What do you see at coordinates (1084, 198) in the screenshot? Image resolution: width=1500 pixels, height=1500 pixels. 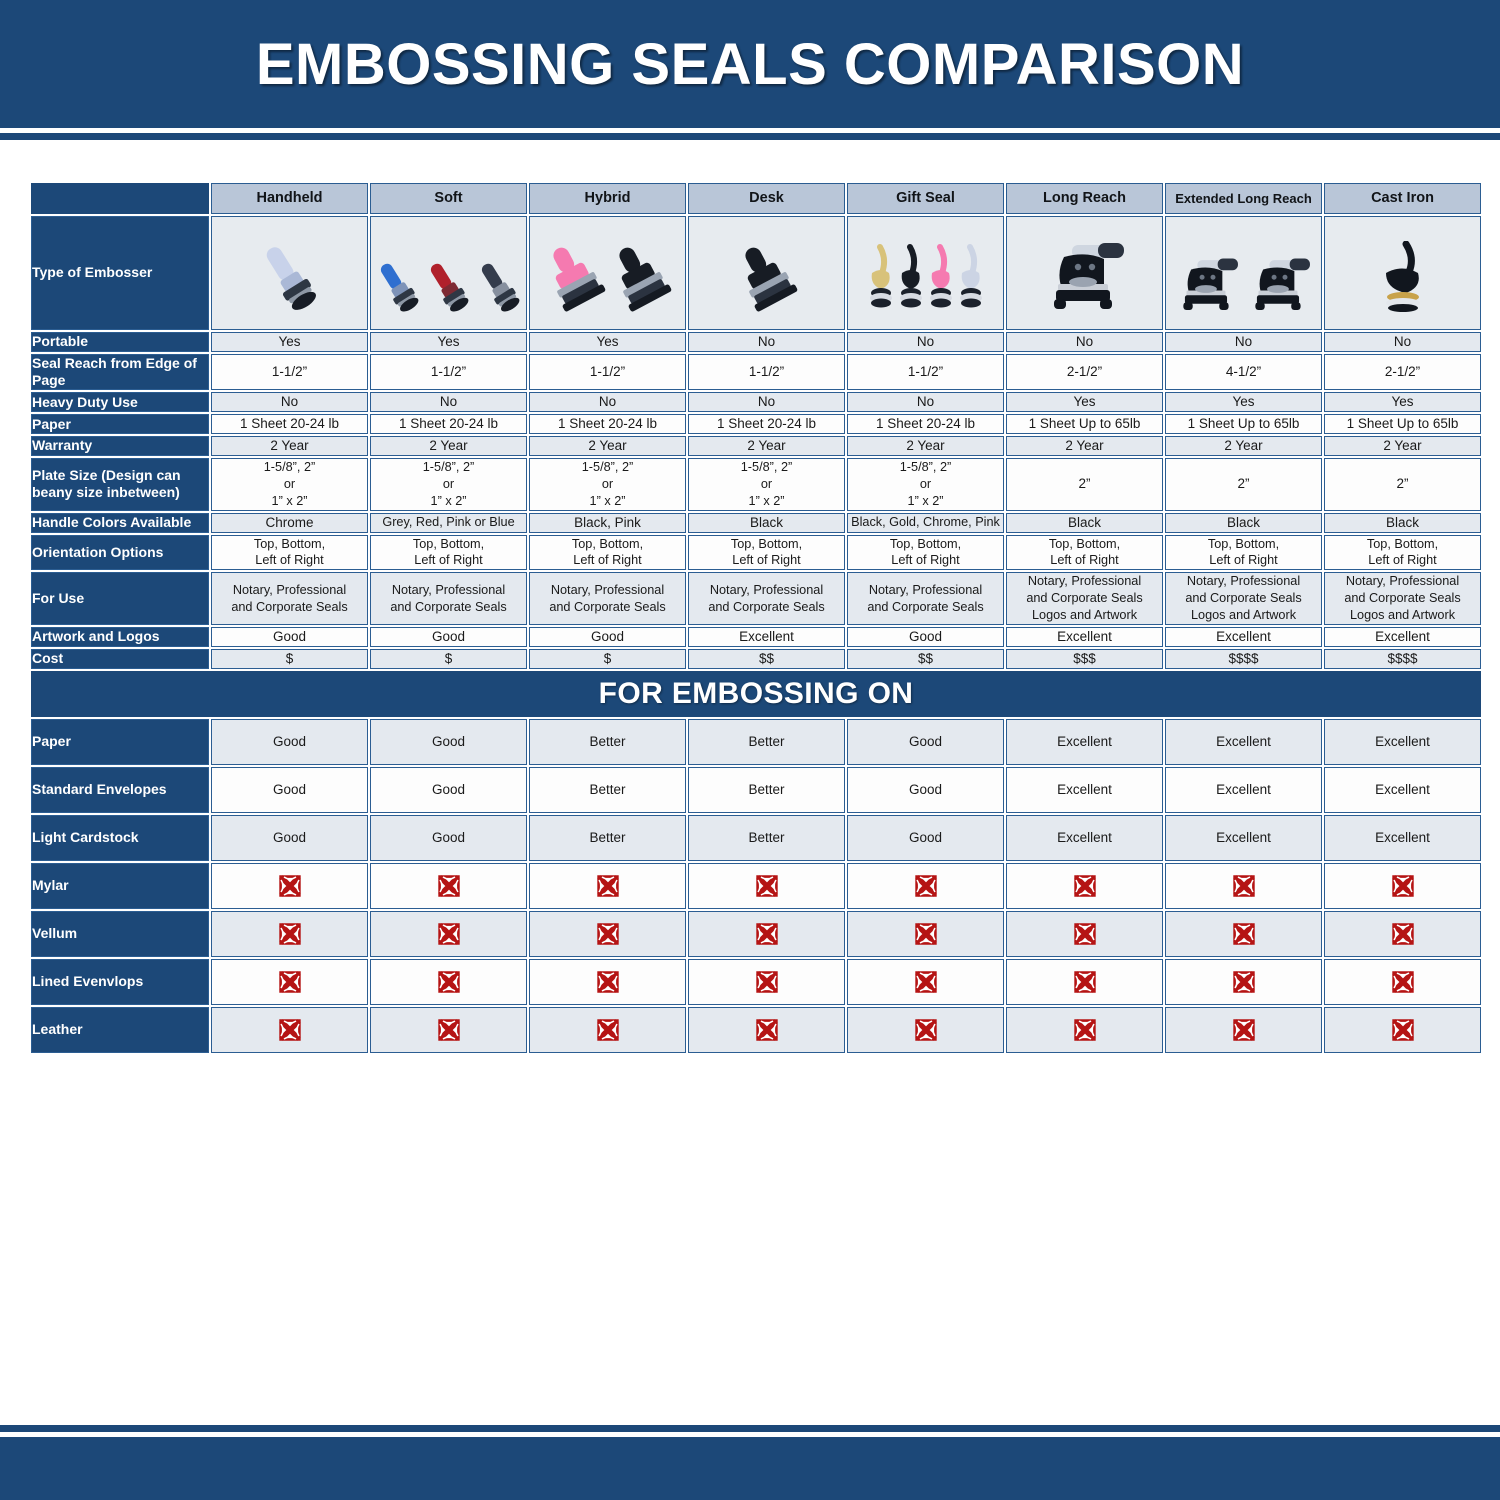 I see `column-header-long_reach: Long Reach` at bounding box center [1084, 198].